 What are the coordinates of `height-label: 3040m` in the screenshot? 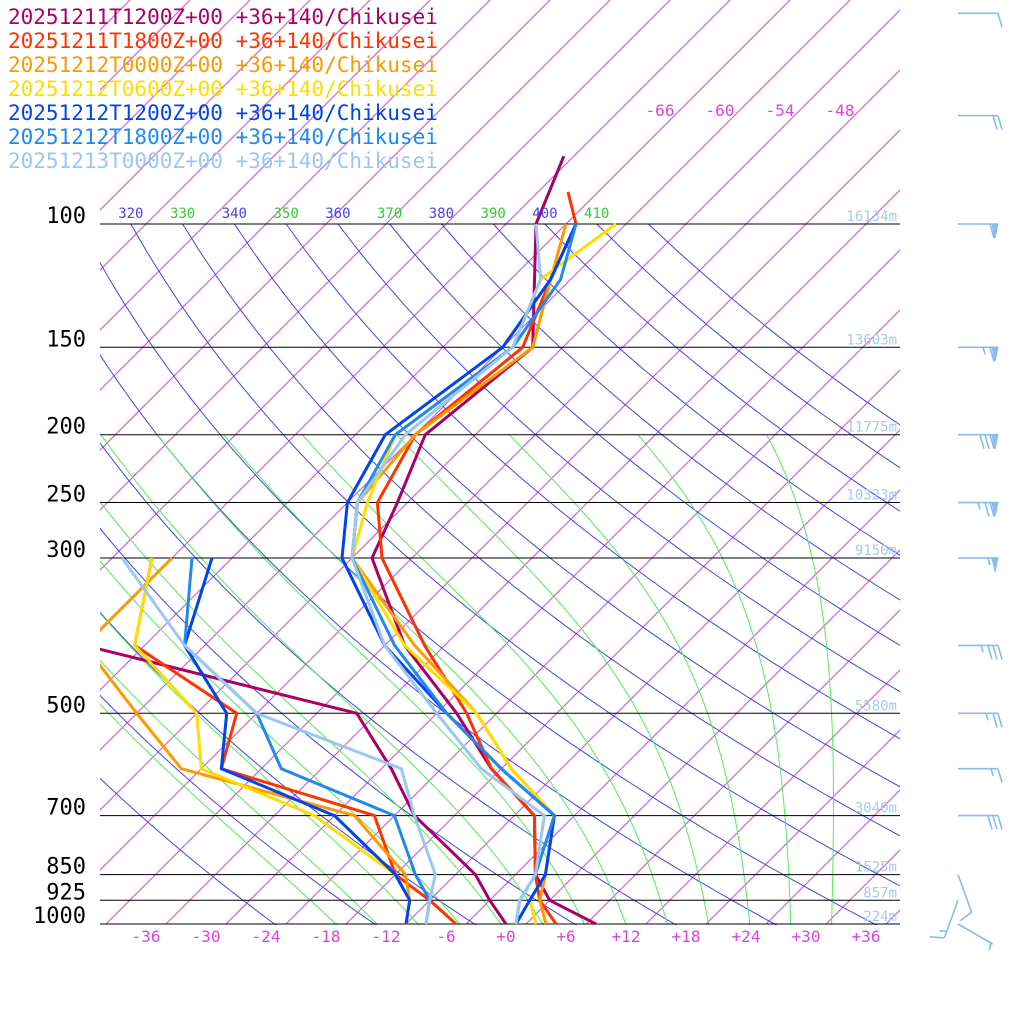 It's located at (876, 809).